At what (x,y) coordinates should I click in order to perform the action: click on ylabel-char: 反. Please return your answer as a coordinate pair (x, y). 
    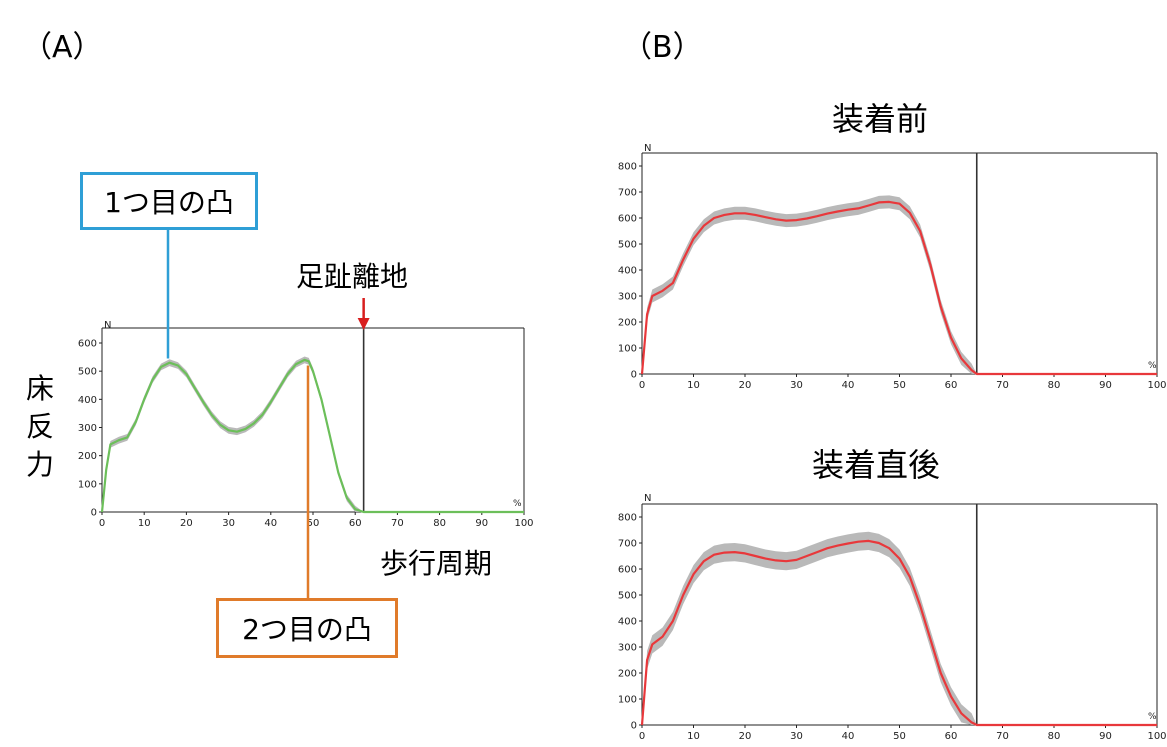
    Looking at the image, I should click on (39, 426).